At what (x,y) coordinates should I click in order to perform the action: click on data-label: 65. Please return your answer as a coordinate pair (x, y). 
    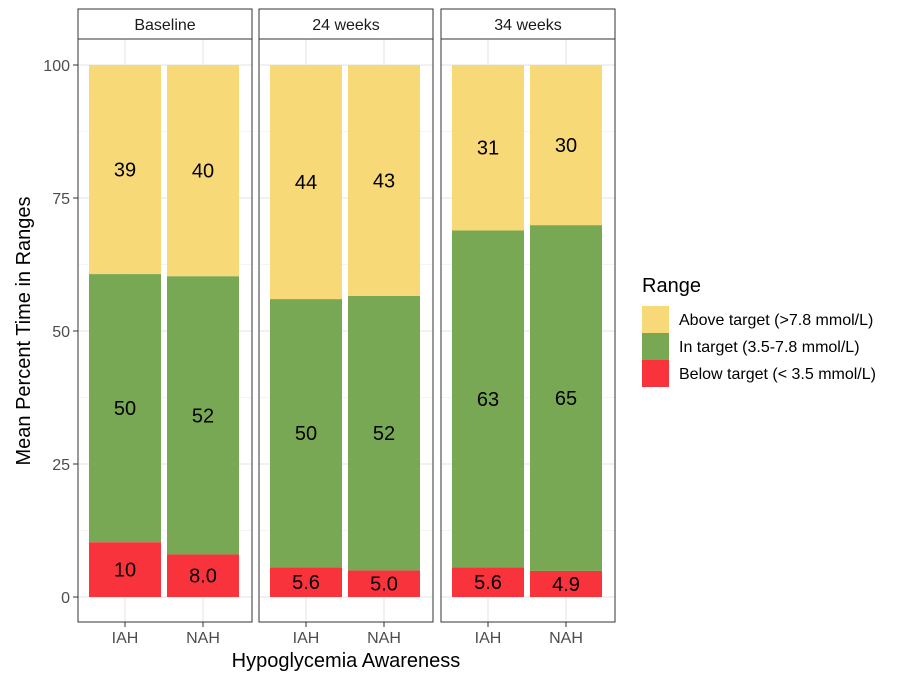
    Looking at the image, I should click on (566, 399).